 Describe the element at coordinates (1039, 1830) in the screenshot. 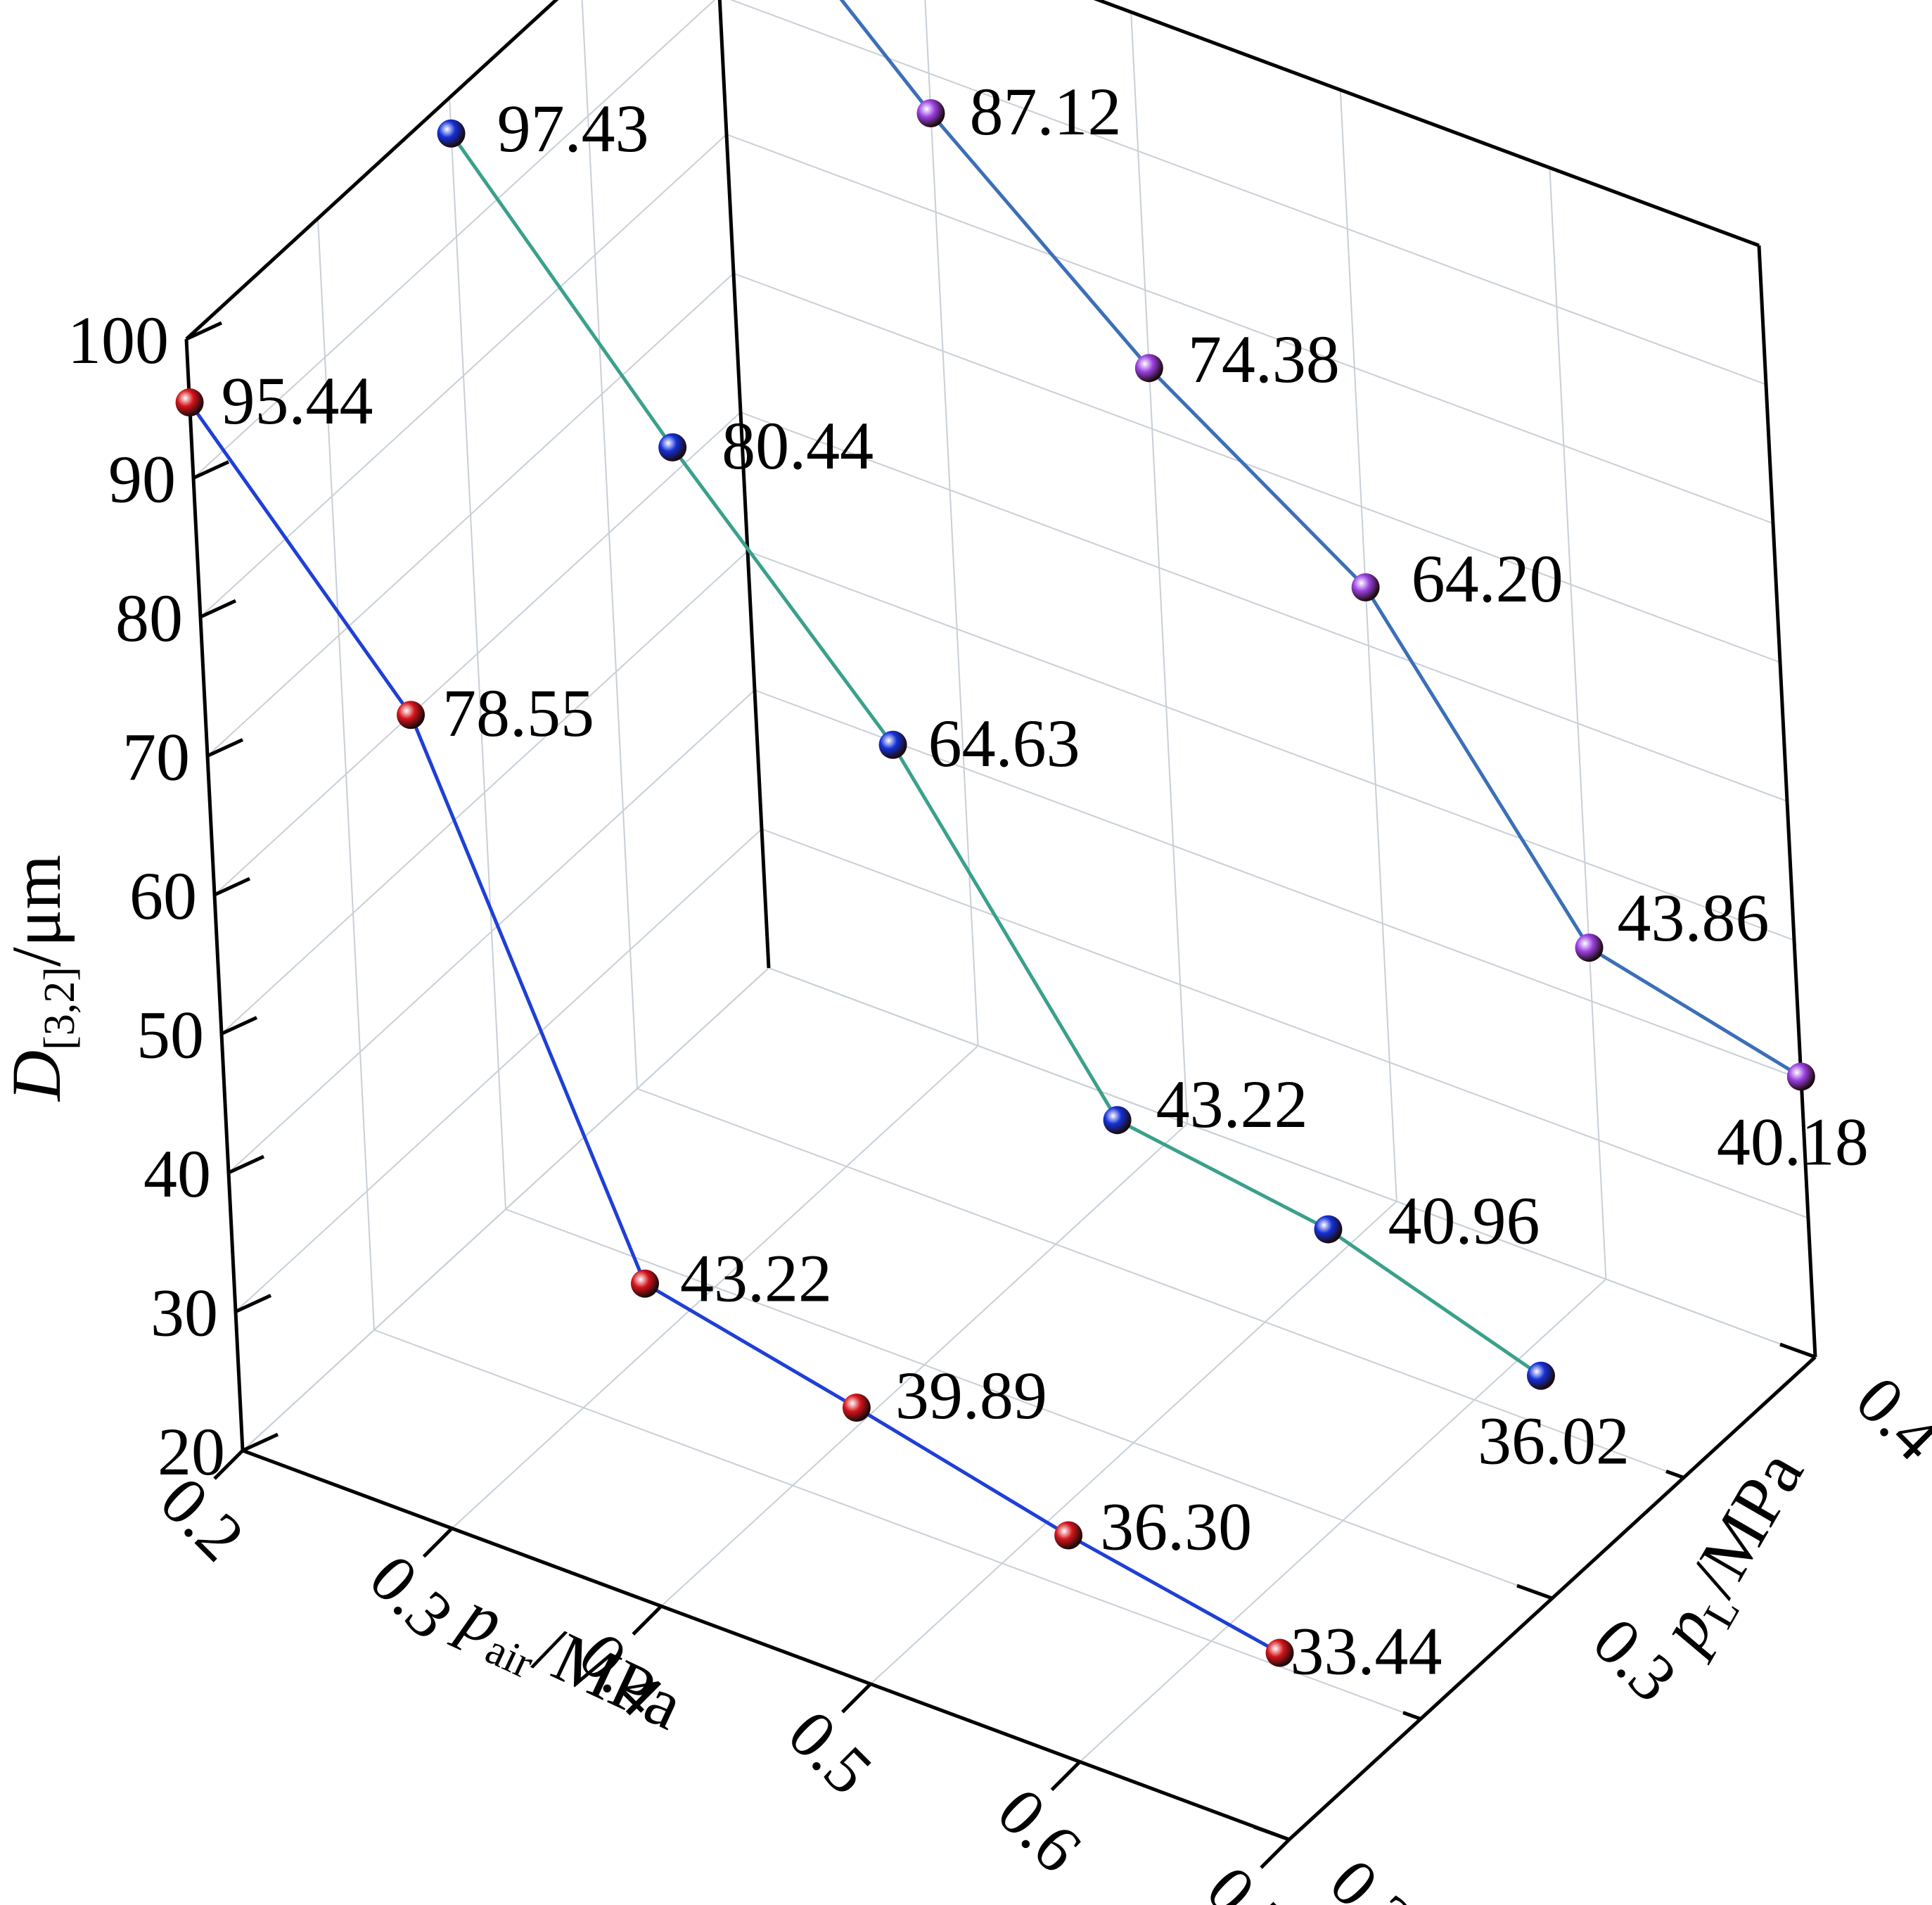

I see `x-tick-label: 0.6` at that location.